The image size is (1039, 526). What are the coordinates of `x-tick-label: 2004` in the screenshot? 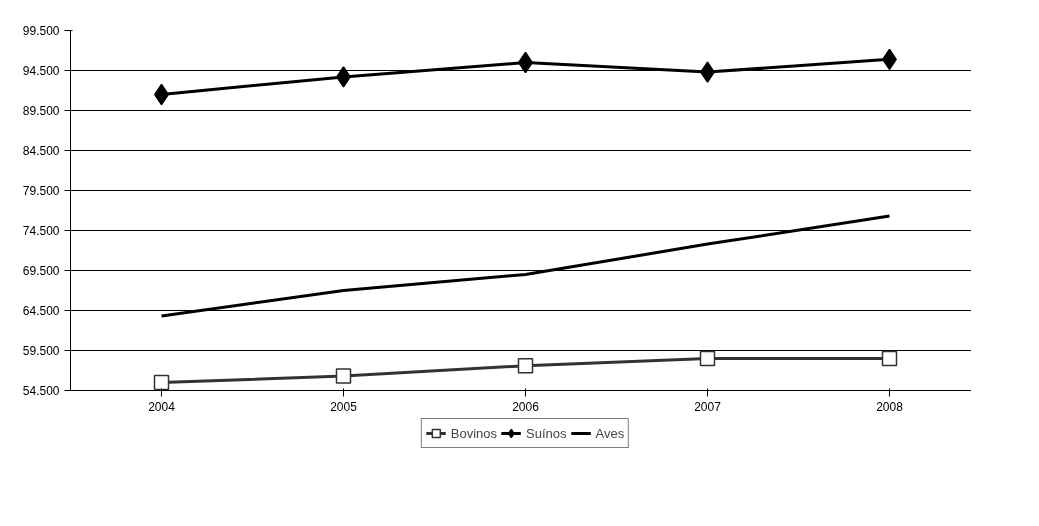 It's located at (162, 406).